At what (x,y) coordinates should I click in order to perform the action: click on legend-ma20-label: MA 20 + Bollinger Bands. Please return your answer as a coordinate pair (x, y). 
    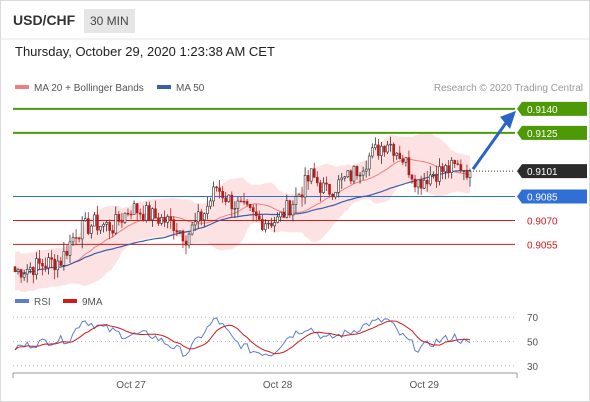
    Looking at the image, I should click on (89, 88).